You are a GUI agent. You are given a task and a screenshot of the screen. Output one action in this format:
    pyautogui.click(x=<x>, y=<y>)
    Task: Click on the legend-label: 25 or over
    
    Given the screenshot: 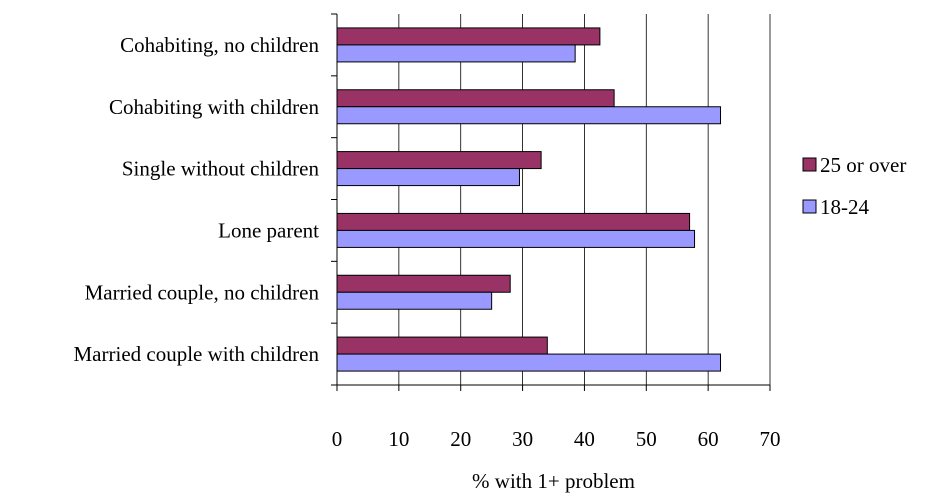 What is the action you would take?
    pyautogui.click(x=863, y=165)
    